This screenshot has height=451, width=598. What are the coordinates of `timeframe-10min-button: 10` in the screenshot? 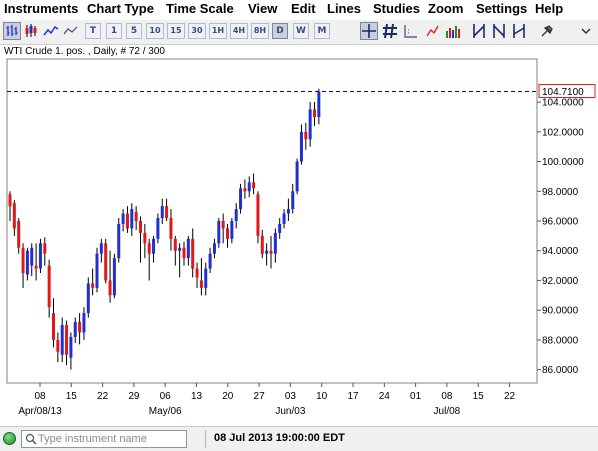 It's located at (155, 31).